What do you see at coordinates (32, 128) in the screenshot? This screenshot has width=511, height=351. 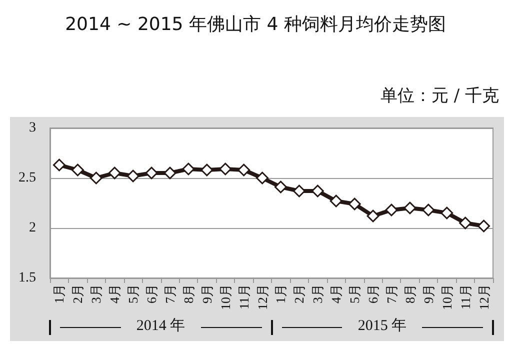 I see `y-tick-label: 3` at bounding box center [32, 128].